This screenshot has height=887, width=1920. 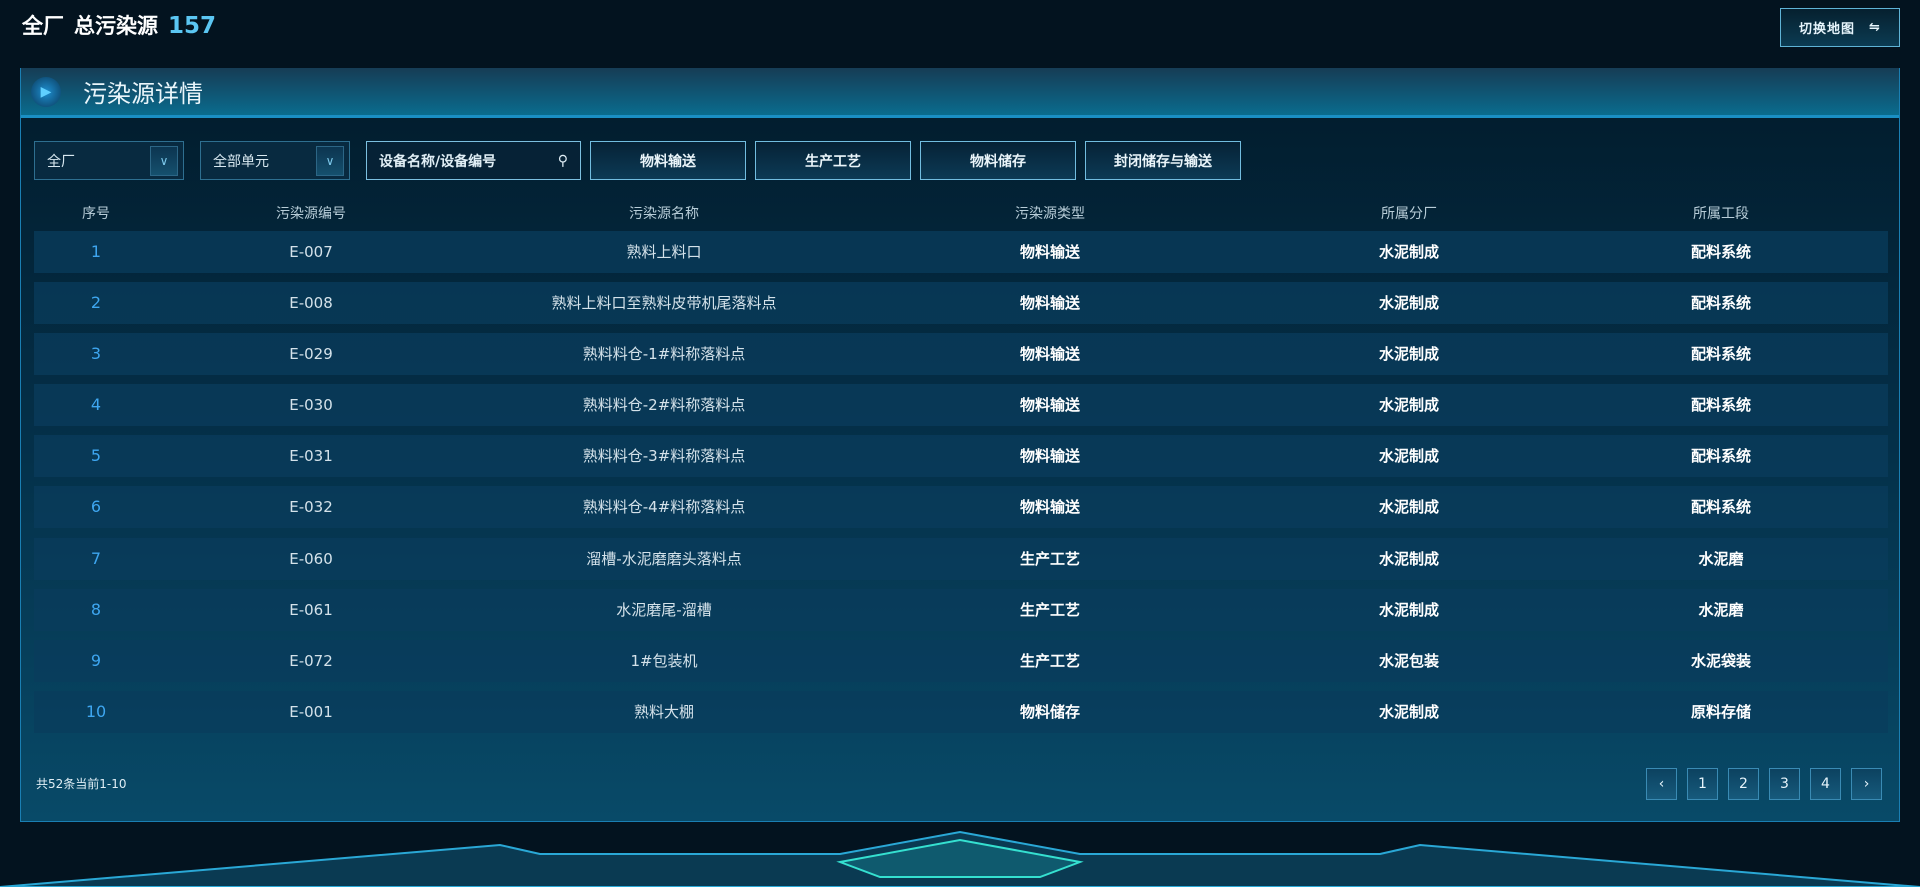 What do you see at coordinates (311, 711) in the screenshot?
I see `cell-source-code: E-001` at bounding box center [311, 711].